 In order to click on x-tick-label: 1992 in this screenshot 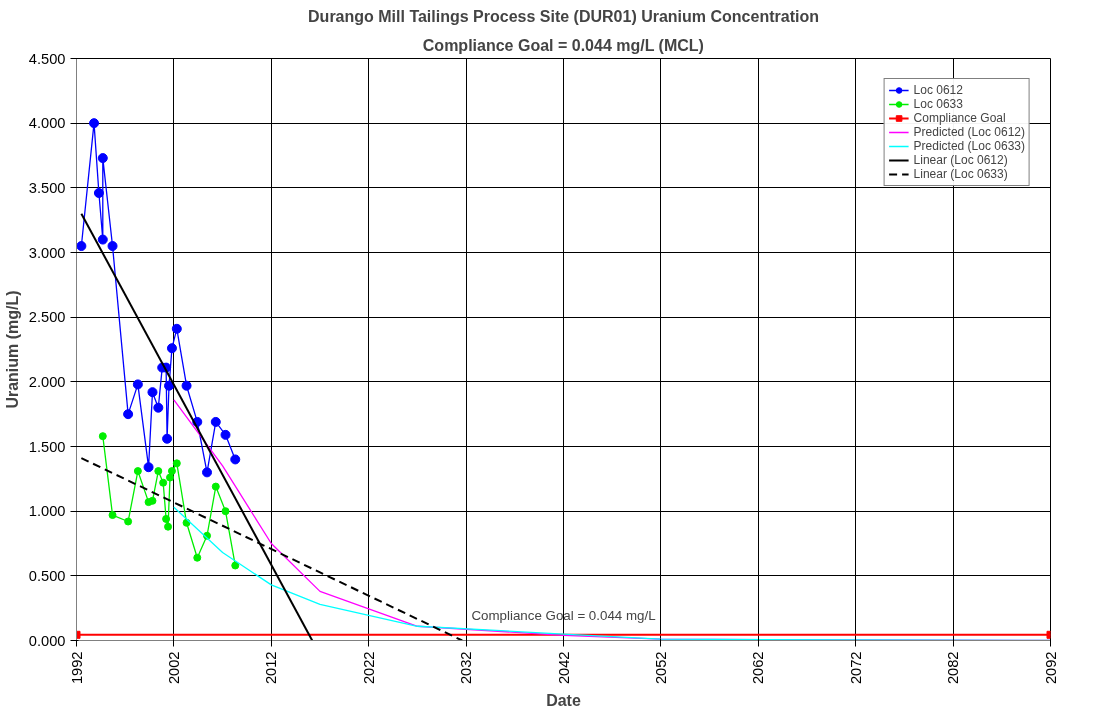, I will do `click(76, 668)`.